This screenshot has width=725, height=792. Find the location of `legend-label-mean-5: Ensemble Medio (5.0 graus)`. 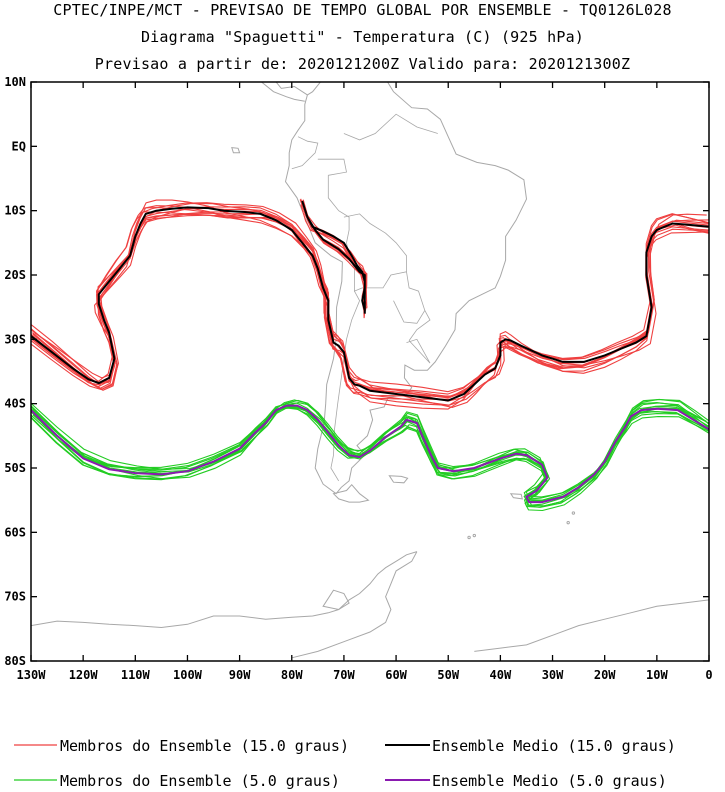

legend-label-mean-5: Ensemble Medio (5.0 graus) is located at coordinates (549, 781).